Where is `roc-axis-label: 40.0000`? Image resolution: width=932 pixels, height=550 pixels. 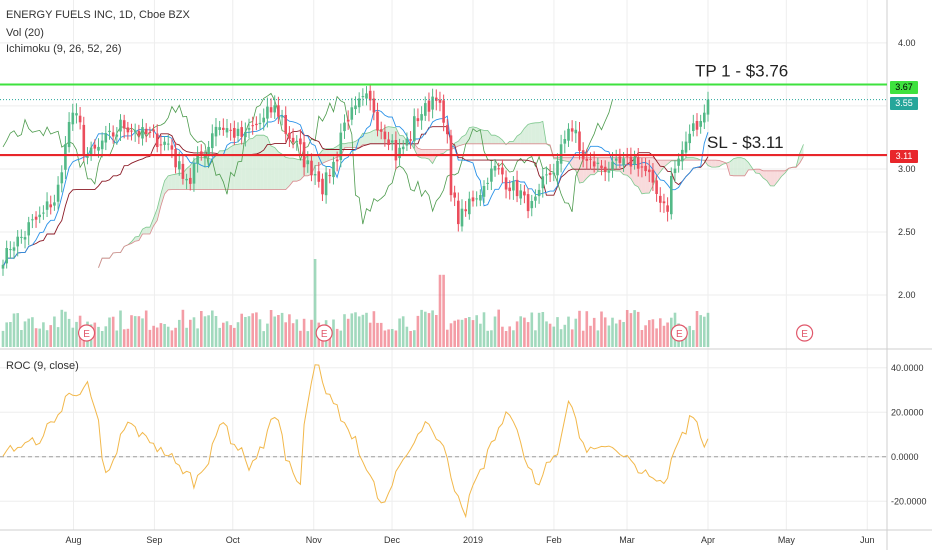 roc-axis-label: 40.0000 is located at coordinates (907, 368).